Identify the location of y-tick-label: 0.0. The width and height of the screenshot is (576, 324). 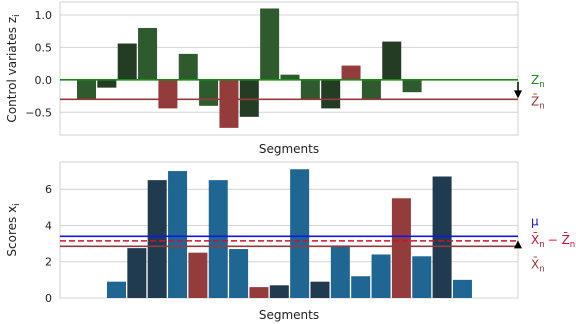
(44, 80).